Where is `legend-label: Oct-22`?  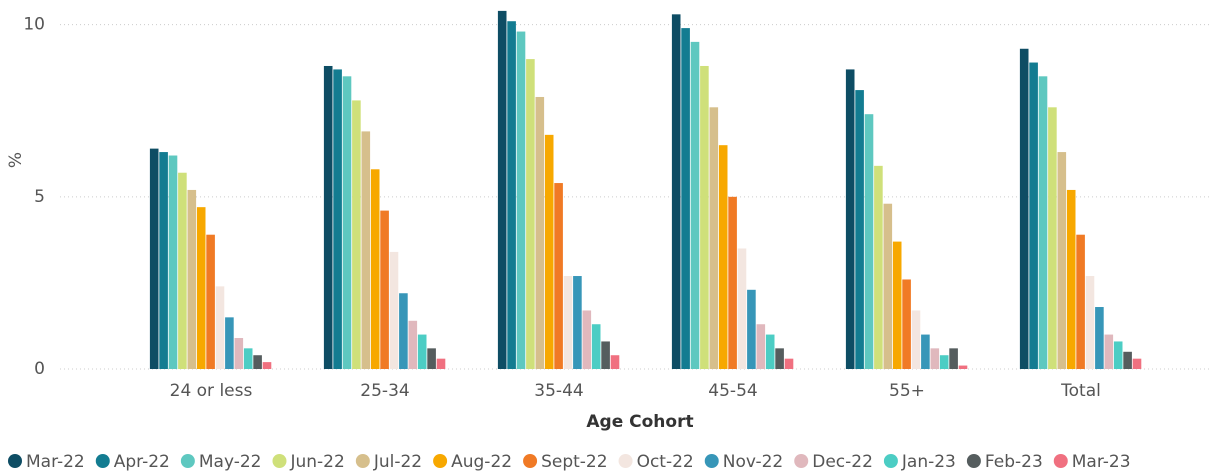 legend-label: Oct-22 is located at coordinates (665, 462).